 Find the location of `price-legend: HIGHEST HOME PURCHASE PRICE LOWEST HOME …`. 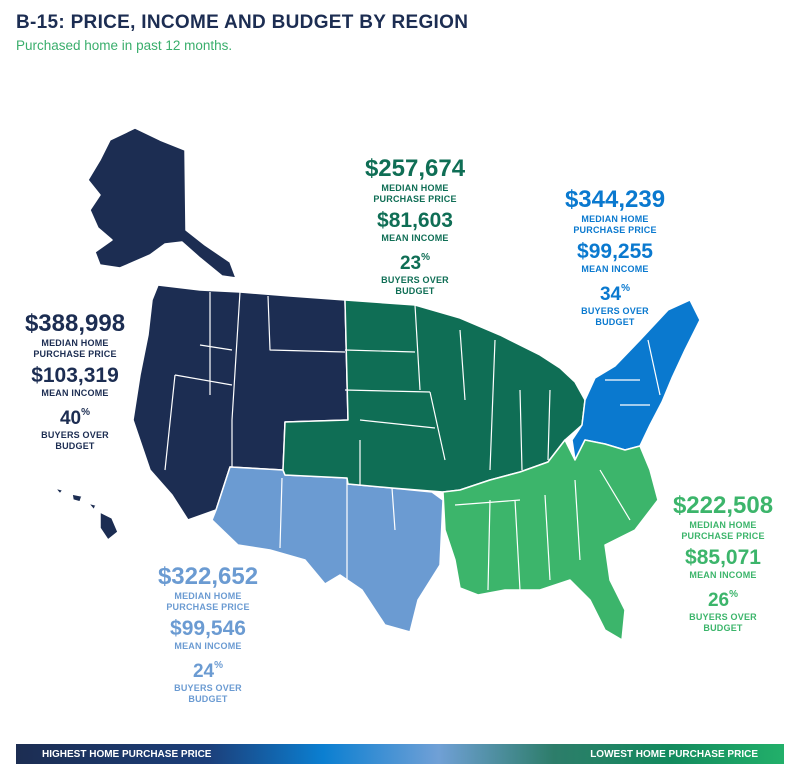

price-legend: HIGHEST HOME PURCHASE PRICE LOWEST HOME … is located at coordinates (400, 754).